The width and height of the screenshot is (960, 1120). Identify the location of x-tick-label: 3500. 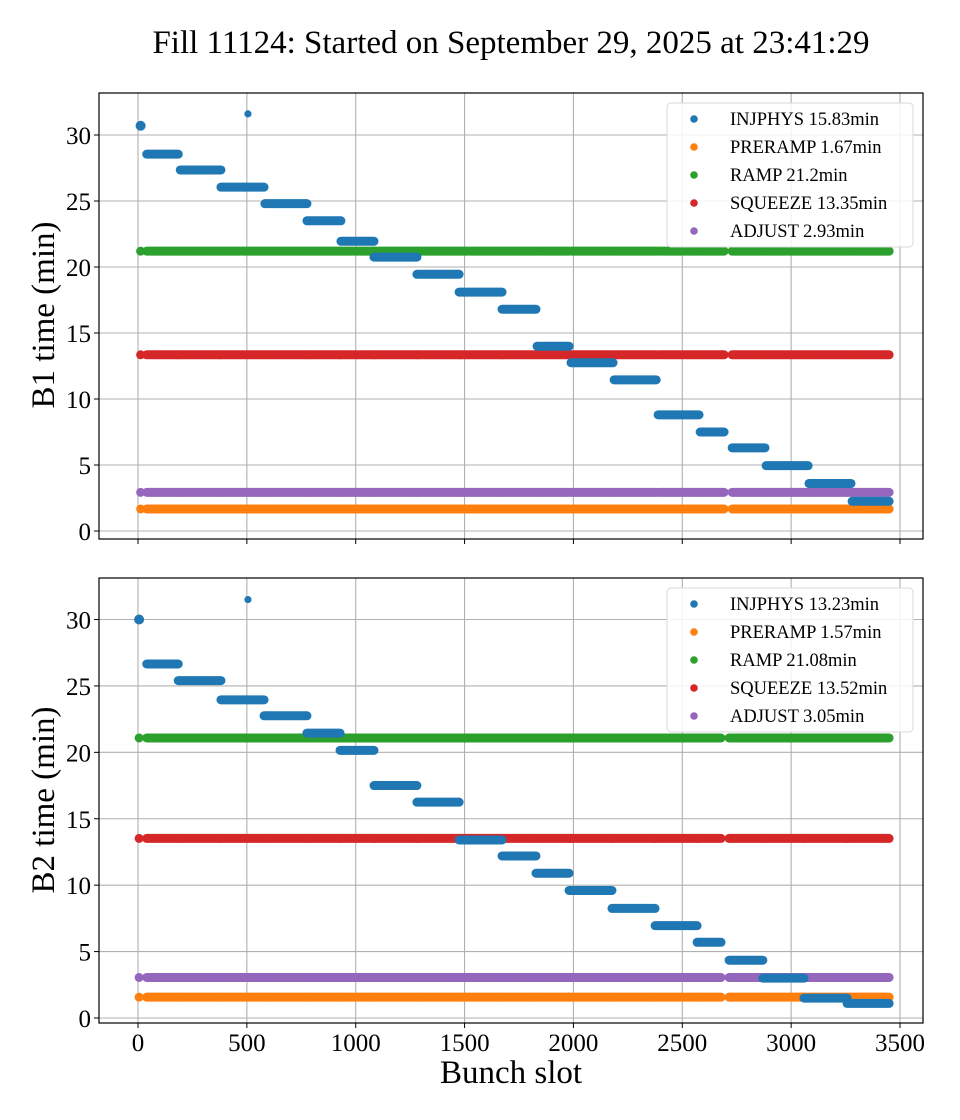
(900, 1043).